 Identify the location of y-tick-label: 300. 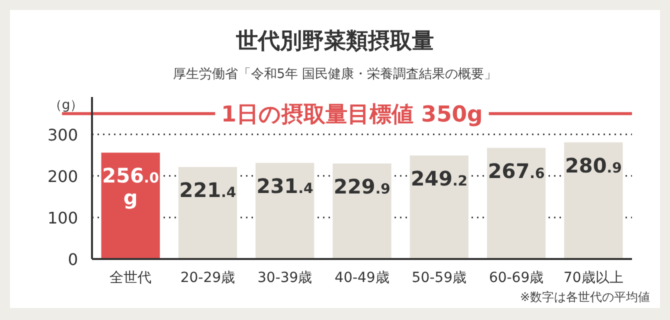
(62, 134).